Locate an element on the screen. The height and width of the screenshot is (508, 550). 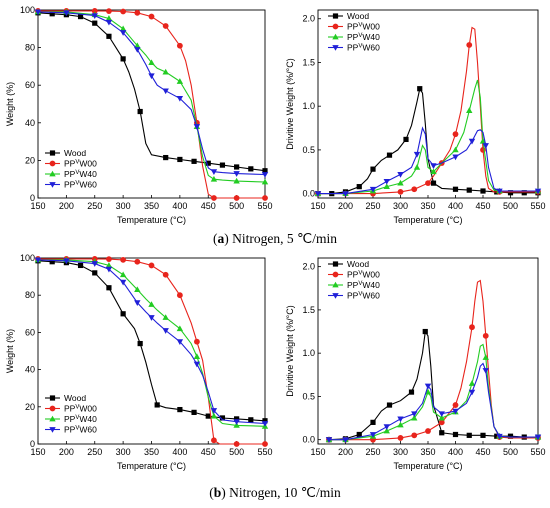
y-tick-label: 100 is located at coordinates (27, 10).